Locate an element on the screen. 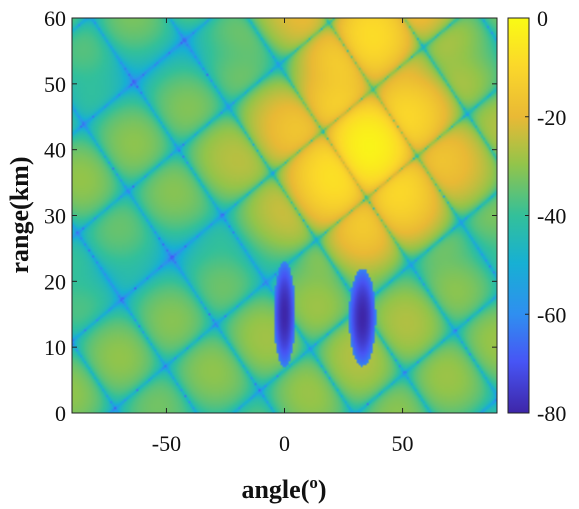 This screenshot has height=509, width=579. colorbar-tick-label: -40 is located at coordinates (551, 216).